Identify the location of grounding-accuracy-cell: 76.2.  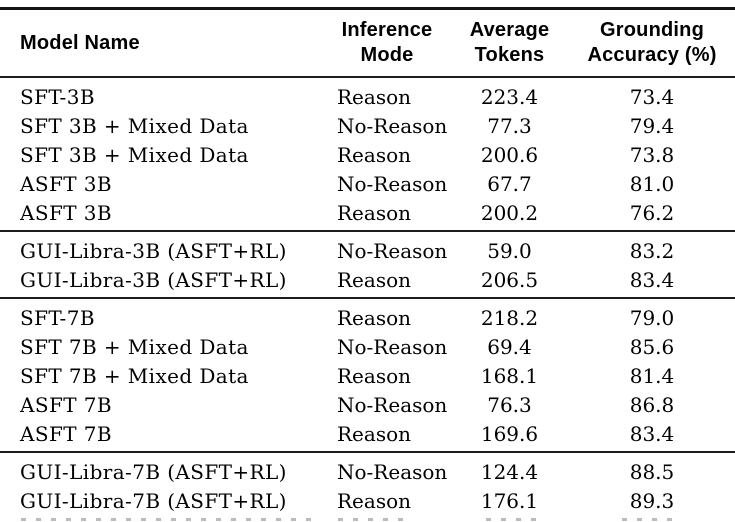
(652, 213).